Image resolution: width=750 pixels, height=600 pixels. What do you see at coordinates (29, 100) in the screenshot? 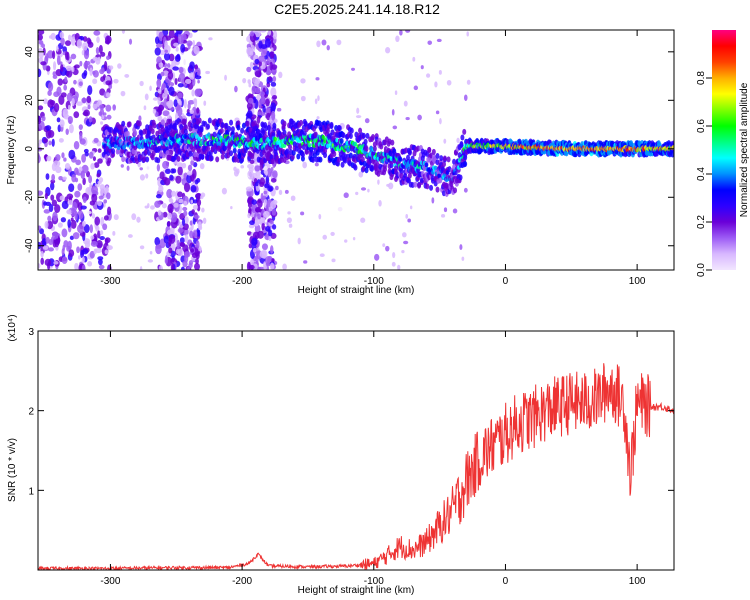
I see `spectrogram-y-tick-label: 20` at bounding box center [29, 100].